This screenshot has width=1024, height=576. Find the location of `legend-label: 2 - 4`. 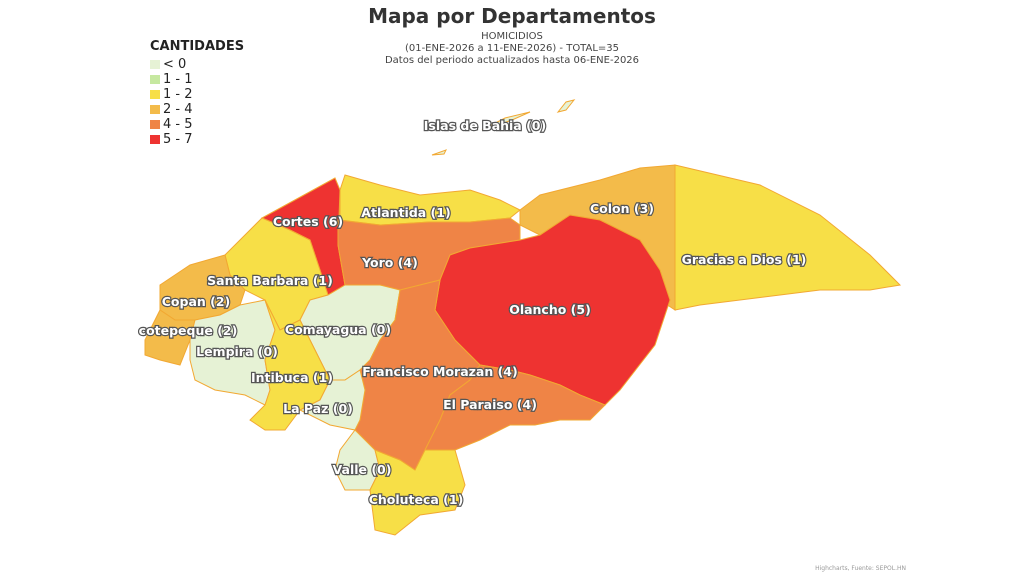

legend-label: 2 - 4 is located at coordinates (178, 109).